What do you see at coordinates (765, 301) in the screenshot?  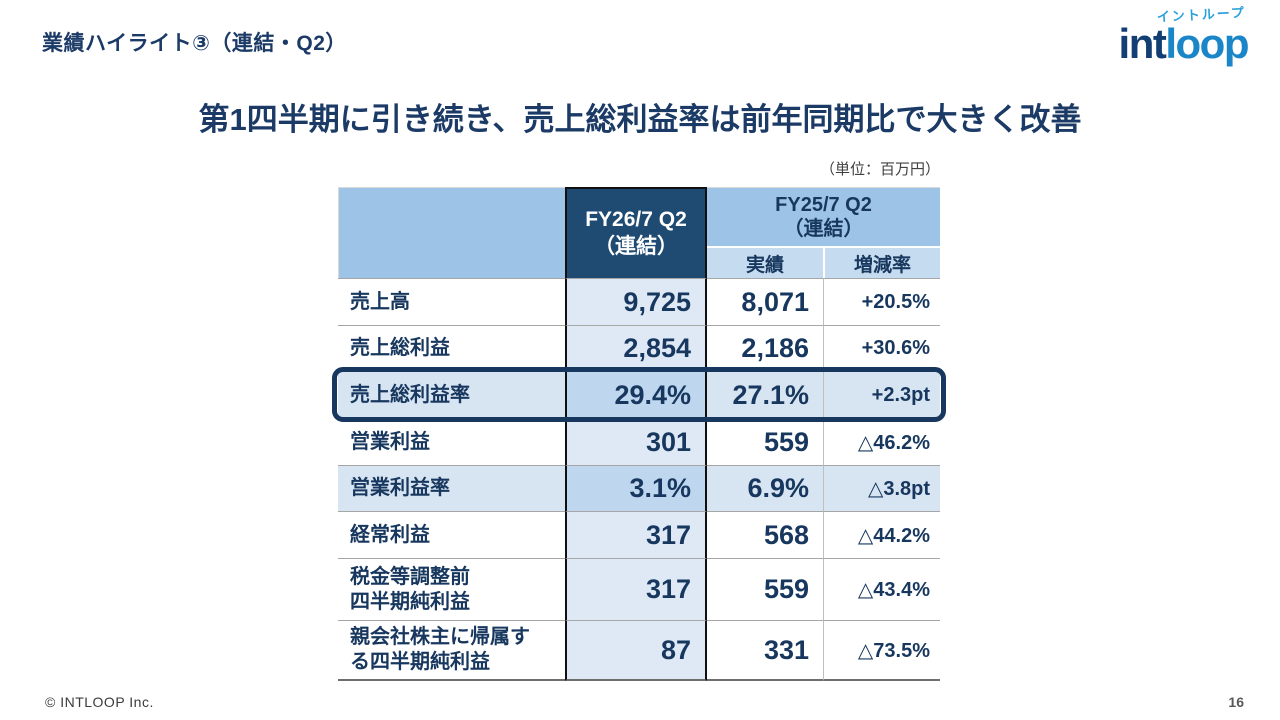 I see `fy25-value: 8,071` at bounding box center [765, 301].